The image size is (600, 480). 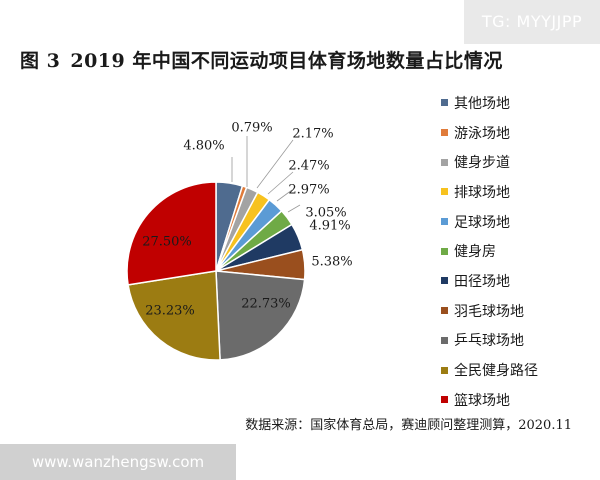 I want to click on legend-item-4: 排球场地, so click(x=516, y=192).